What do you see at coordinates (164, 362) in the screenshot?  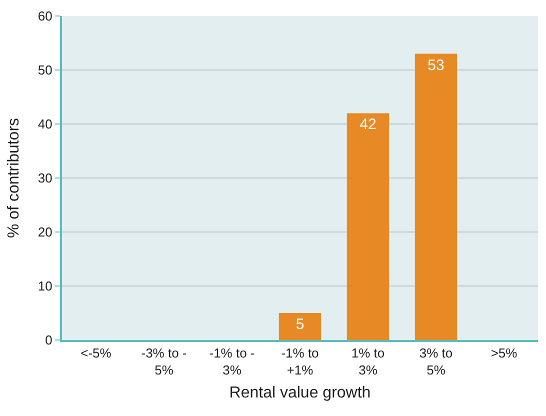 I see `x-tick-label: -3% to - 5%` at bounding box center [164, 362].